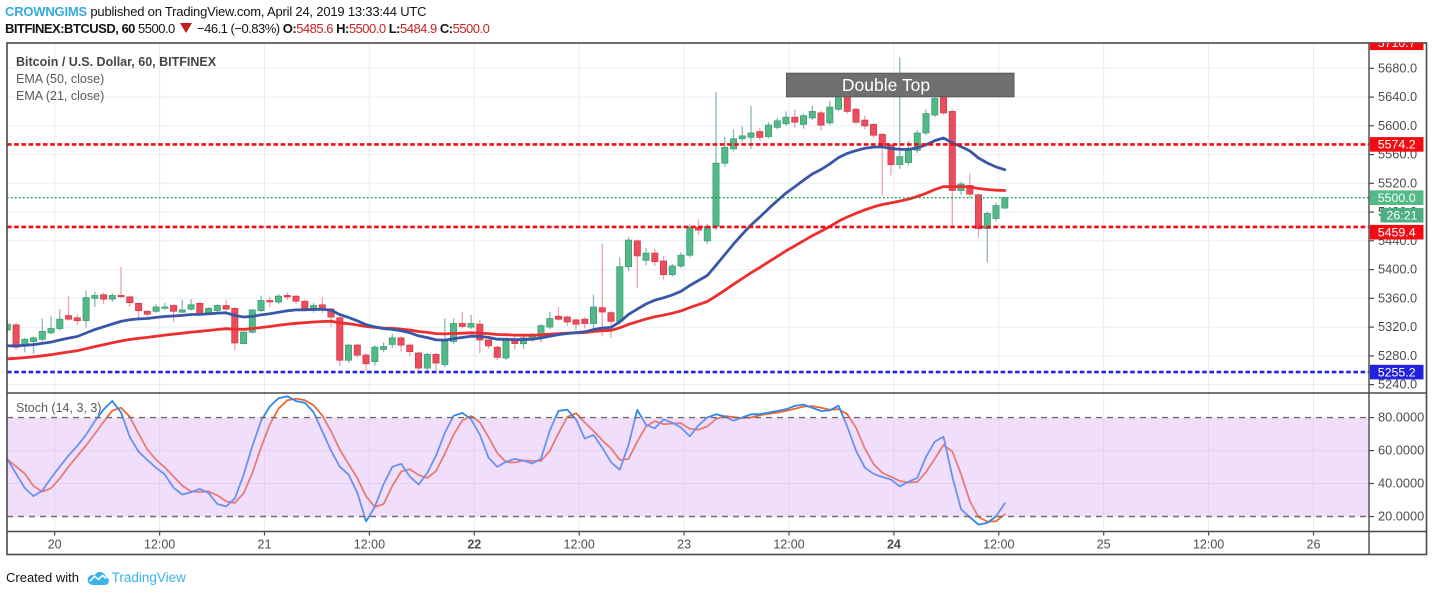  I want to click on svg-text: 60.0000, so click(1401, 450).